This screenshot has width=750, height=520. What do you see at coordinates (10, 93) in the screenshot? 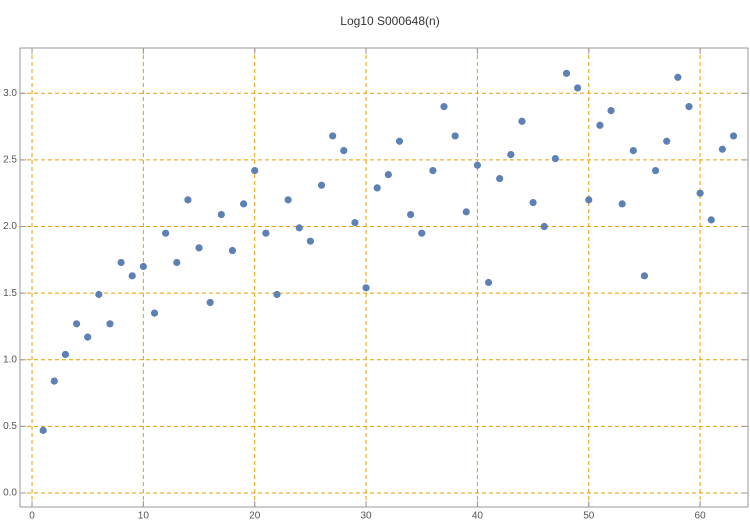
I see `y-tick-label: 3.0` at bounding box center [10, 93].